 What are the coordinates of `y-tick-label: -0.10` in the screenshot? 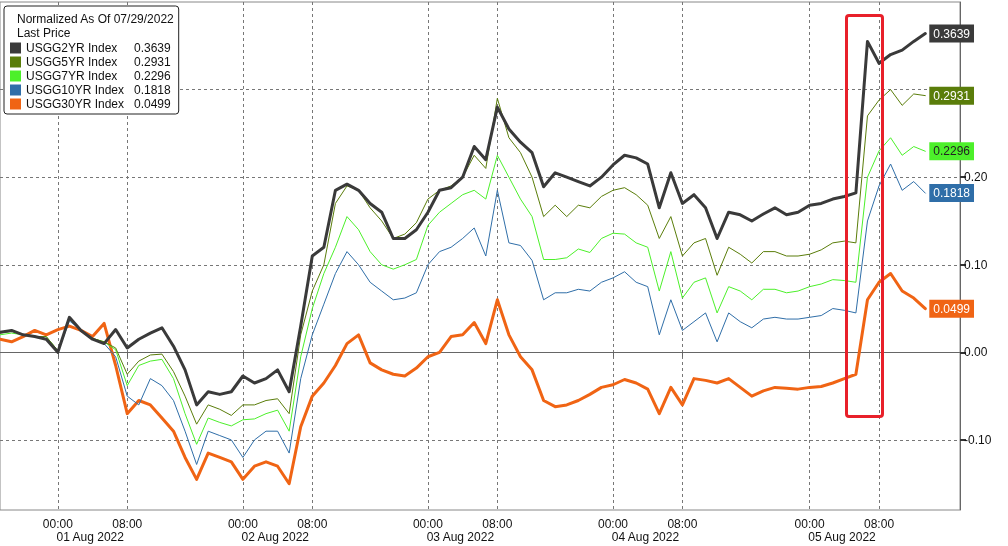 It's located at (978, 439).